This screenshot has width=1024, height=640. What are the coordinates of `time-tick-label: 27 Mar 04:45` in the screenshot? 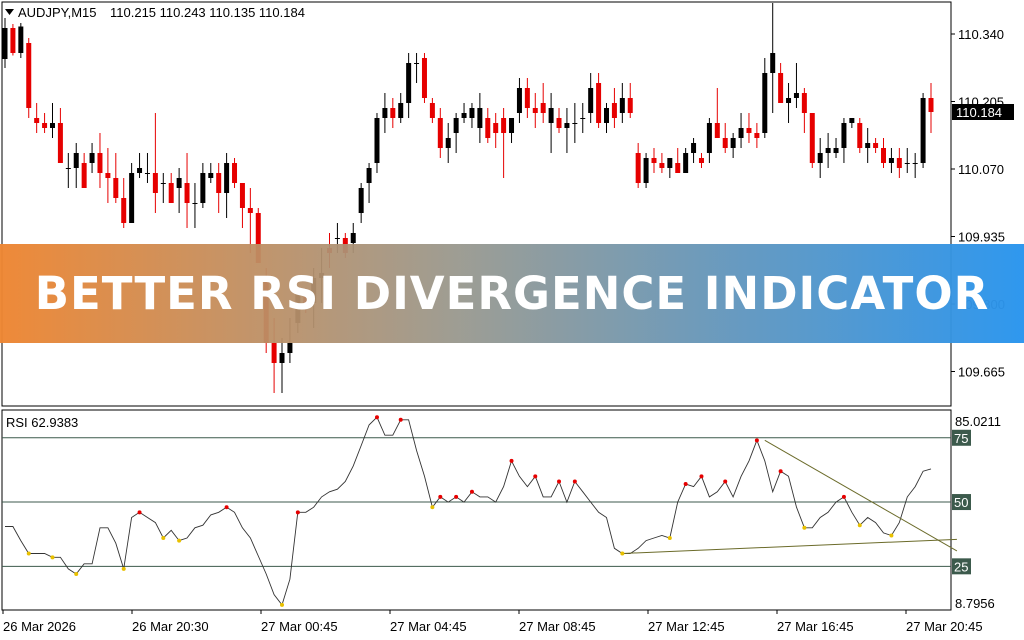 It's located at (428, 626).